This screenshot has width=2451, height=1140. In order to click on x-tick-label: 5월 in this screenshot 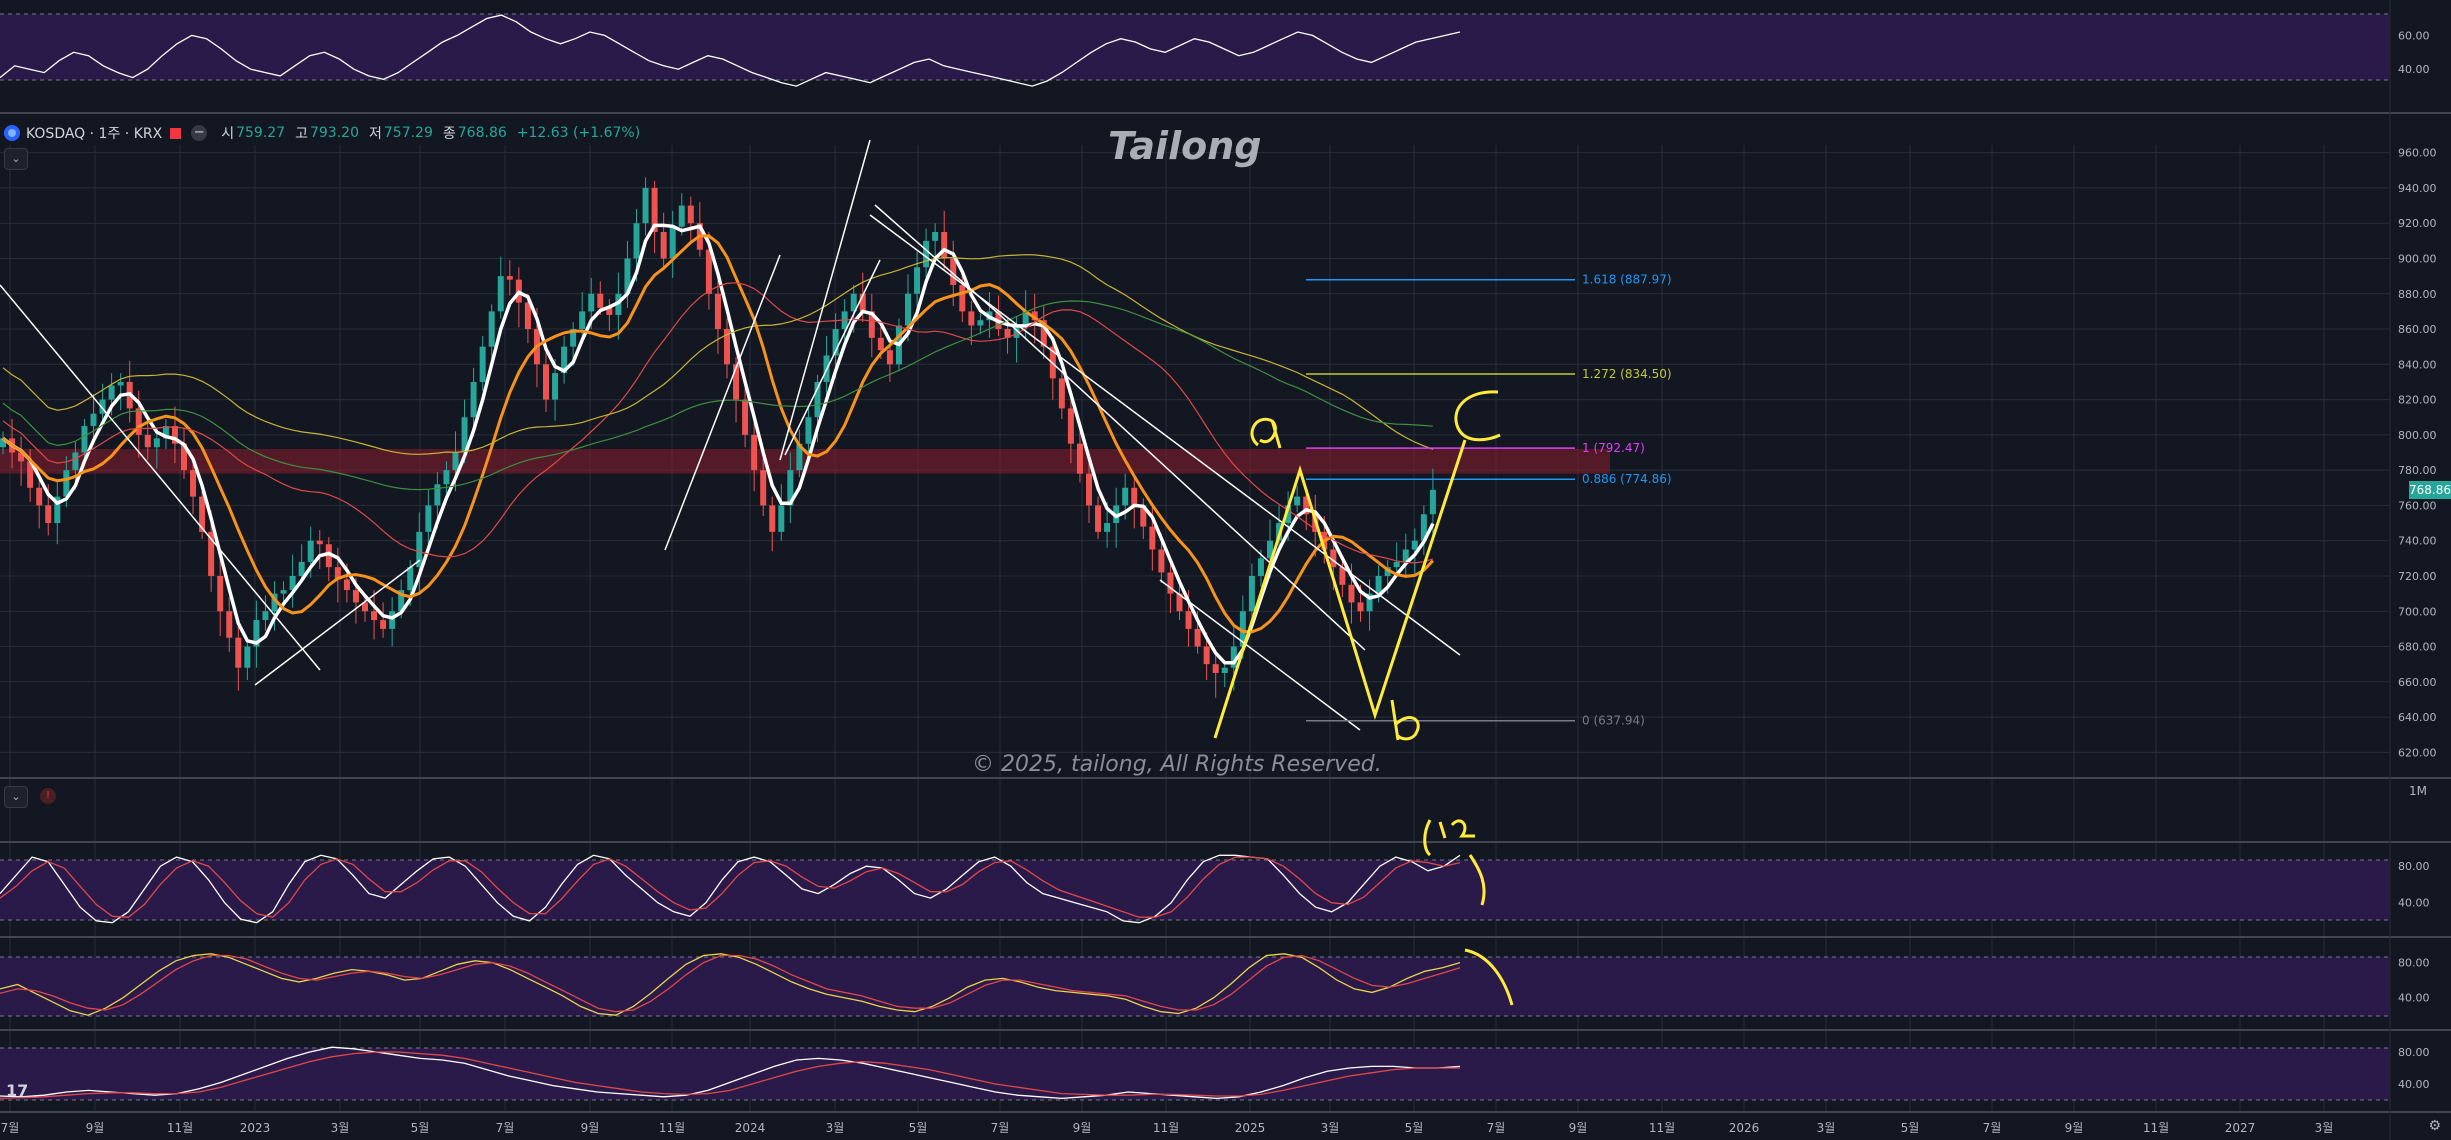, I will do `click(1414, 1128)`.